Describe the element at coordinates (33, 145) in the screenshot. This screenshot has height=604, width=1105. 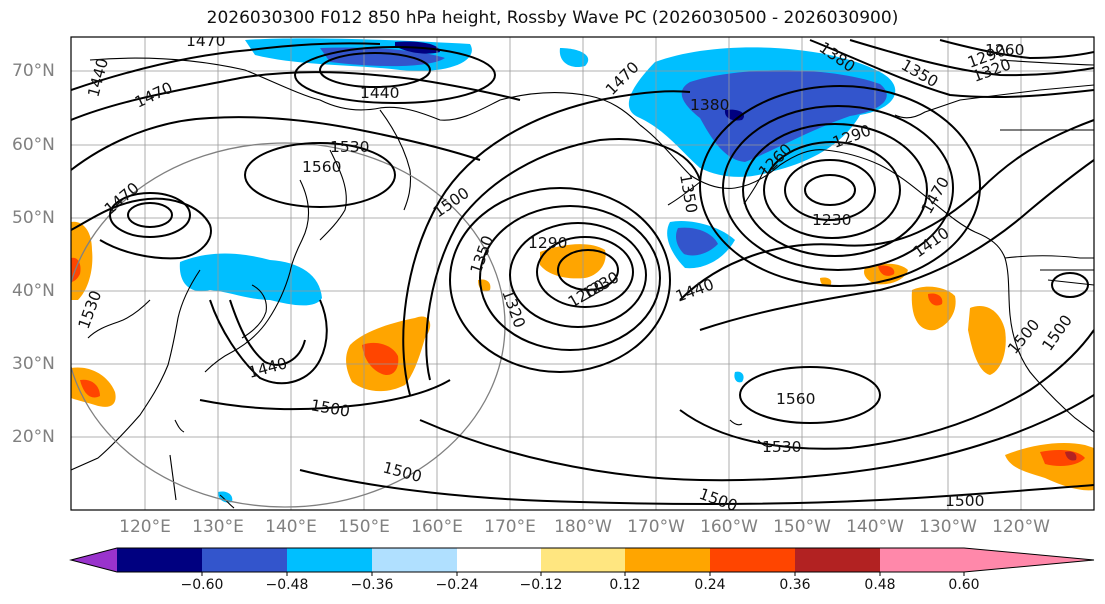
I see `lat-label: 60°N` at that location.